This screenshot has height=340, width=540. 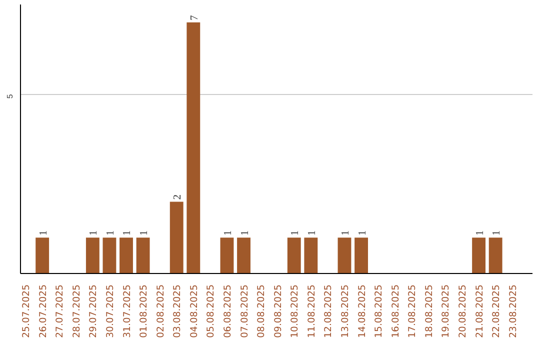 What do you see at coordinates (211, 311) in the screenshot?
I see `x-tick-label: 05.08.2025` at bounding box center [211, 311].